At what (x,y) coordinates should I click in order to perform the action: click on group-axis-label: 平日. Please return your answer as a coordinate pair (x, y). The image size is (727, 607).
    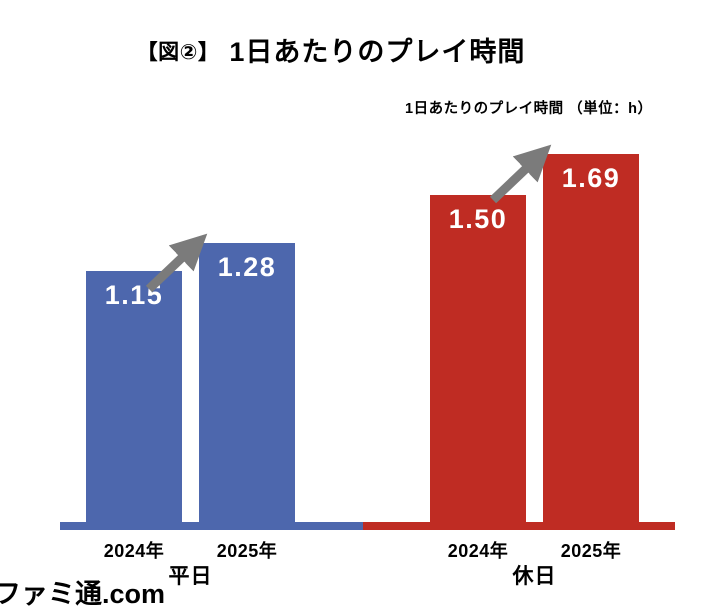
    Looking at the image, I should click on (190, 576).